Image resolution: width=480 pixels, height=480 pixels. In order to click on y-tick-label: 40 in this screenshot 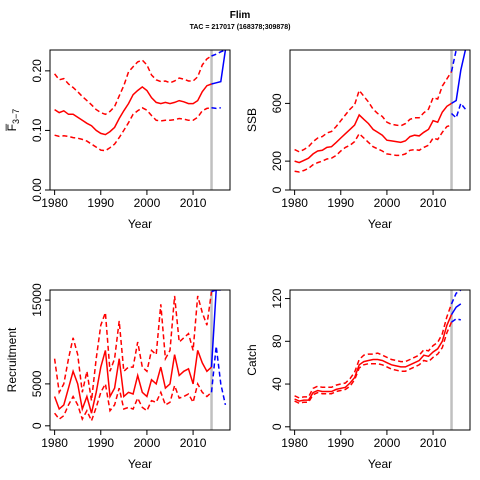, I will do `click(277, 384)`.